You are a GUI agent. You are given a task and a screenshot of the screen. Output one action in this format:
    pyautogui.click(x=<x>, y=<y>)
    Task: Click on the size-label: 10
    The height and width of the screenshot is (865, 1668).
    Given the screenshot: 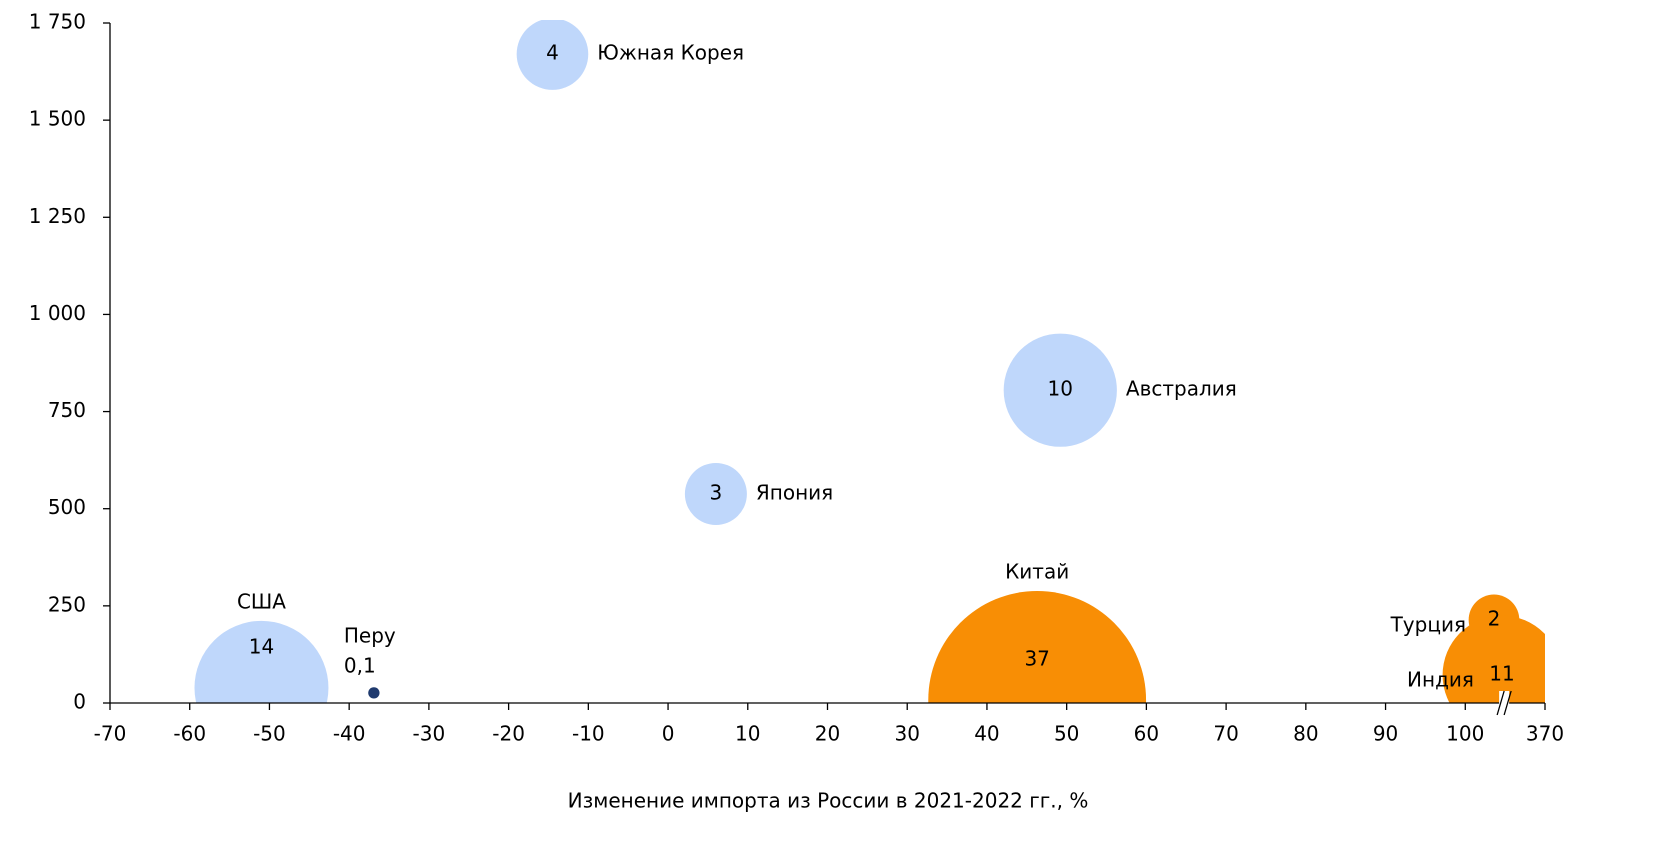 What is the action you would take?
    pyautogui.click(x=1060, y=389)
    